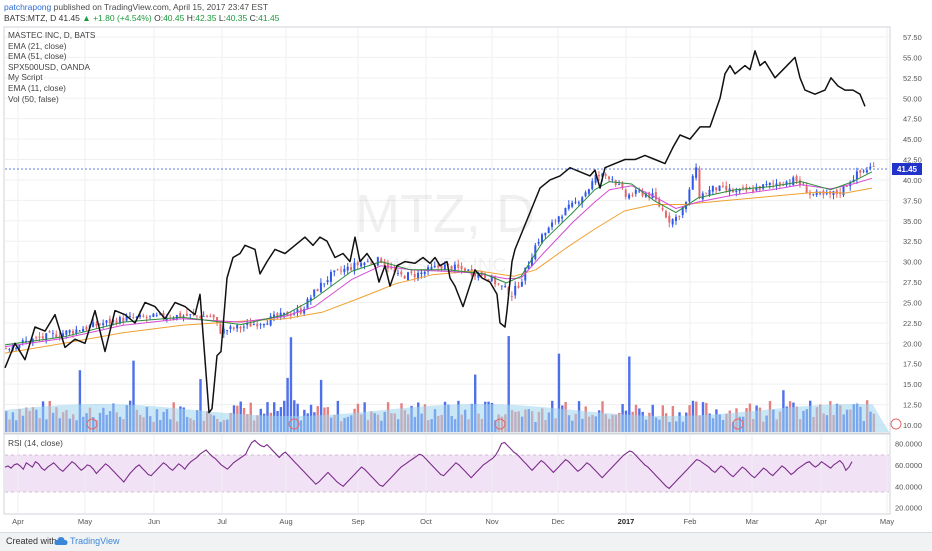  I want to click on y-tick-label: 22.50, so click(912, 323).